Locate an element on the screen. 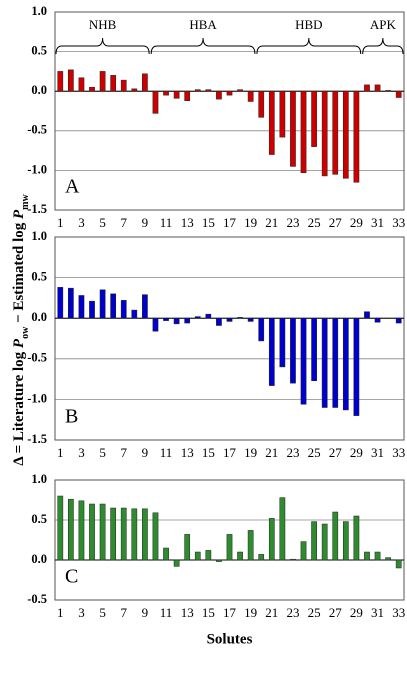 The height and width of the screenshot is (673, 407). x-tick-label: 19 is located at coordinates (250, 452).